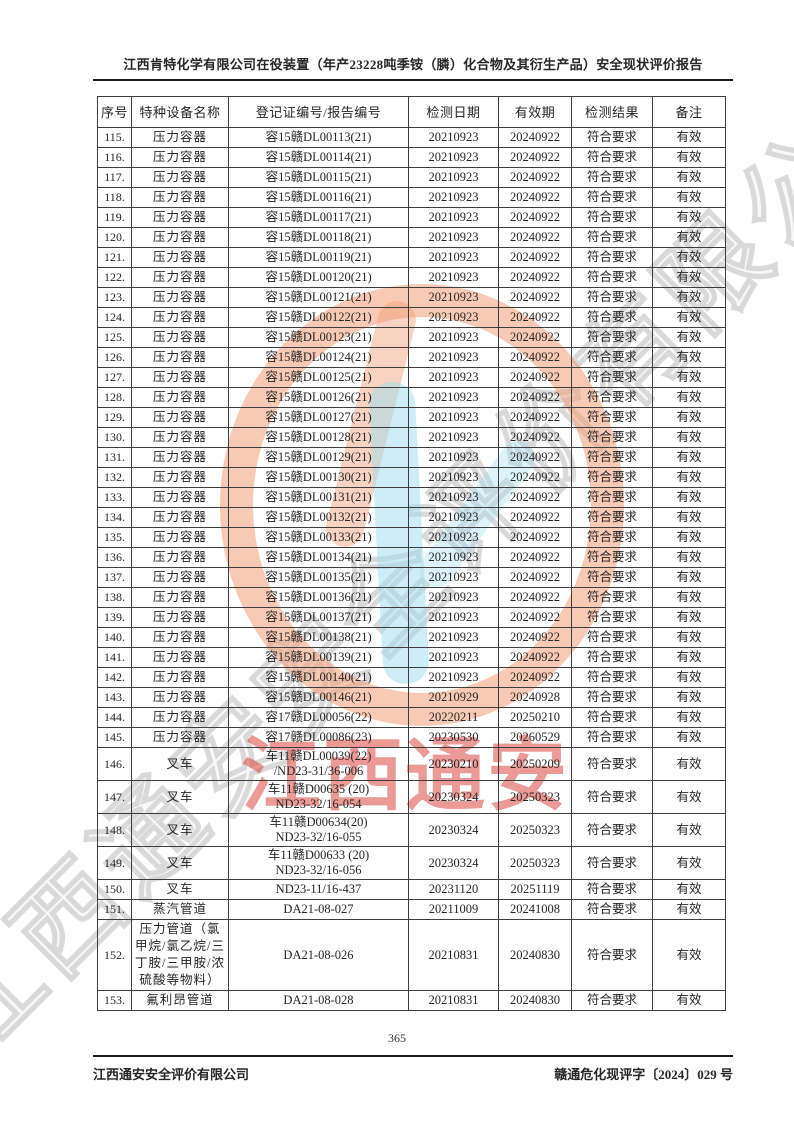  I want to click on cell-registration-number: 车11赣D00633 (20) ND23-32/16-056, so click(318, 863).